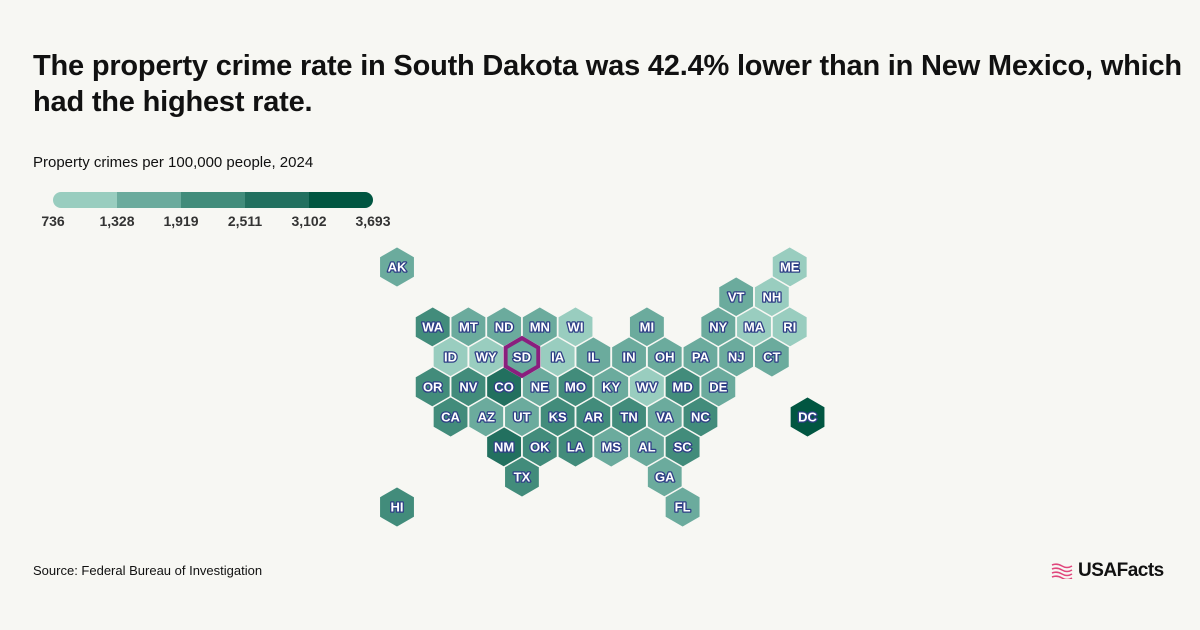 The image size is (1200, 630). I want to click on state-mo: MO, so click(575, 387).